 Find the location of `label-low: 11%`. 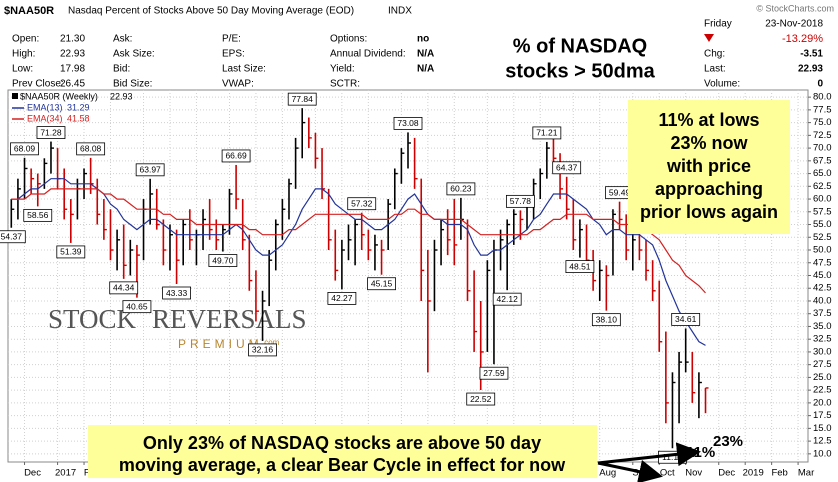

label-low: 11% is located at coordinates (700, 452).